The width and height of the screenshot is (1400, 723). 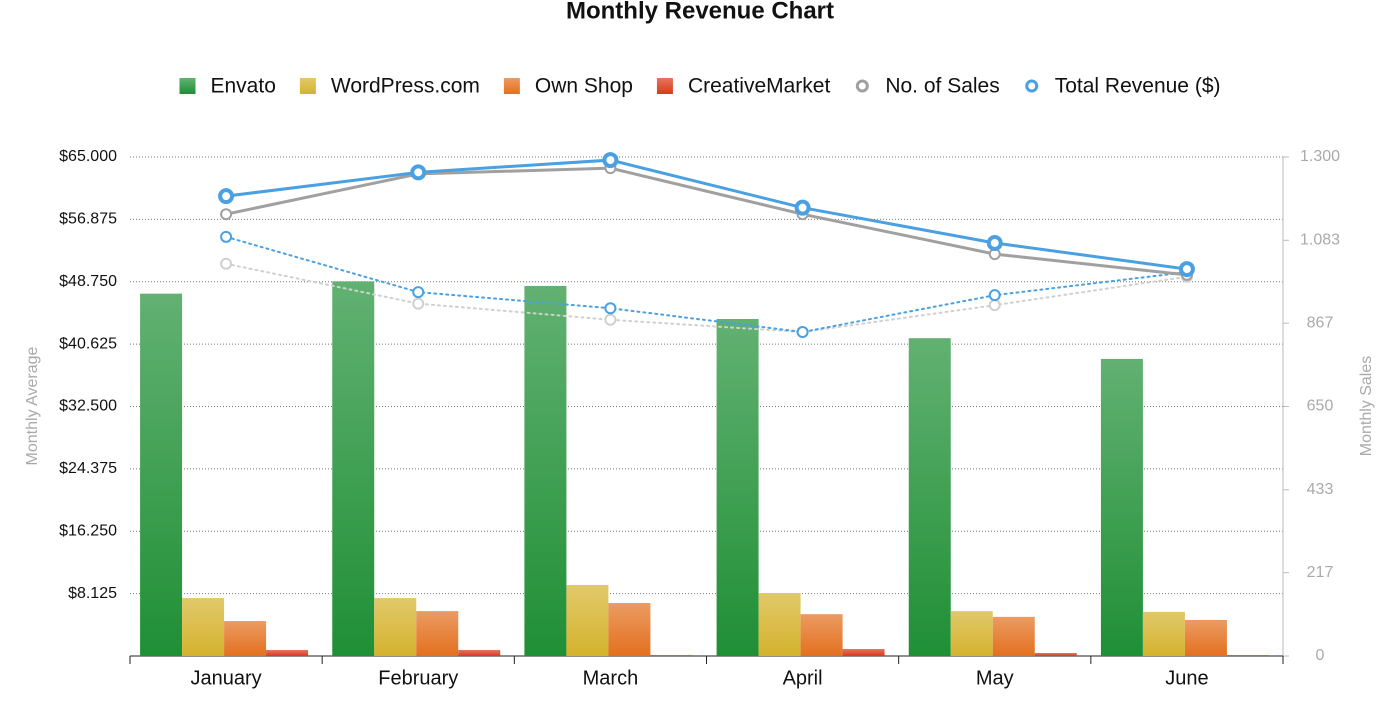 What do you see at coordinates (32, 405) in the screenshot?
I see `y-axis-title: Monthly Average` at bounding box center [32, 405].